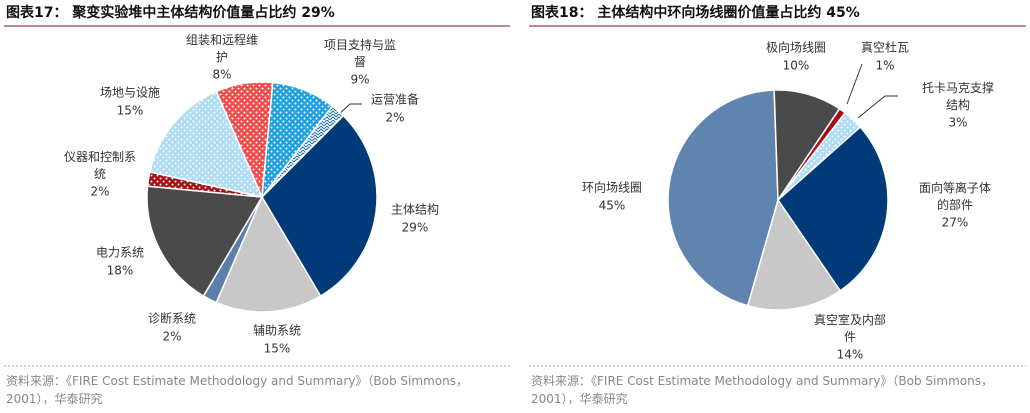 The width and height of the screenshot is (1030, 413). I want to click on chart-title: 图表18： 主体结构中环向场线圈价值量占比约 45%, so click(695, 12).